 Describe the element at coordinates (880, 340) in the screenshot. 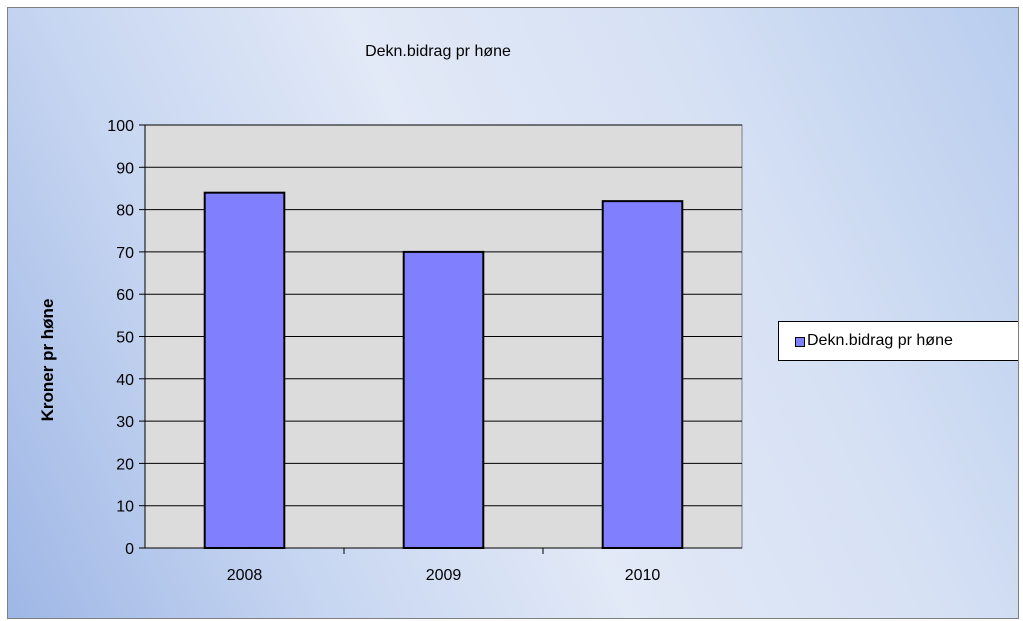

I see `legend-label: Dekn.bidrag pr høne` at that location.